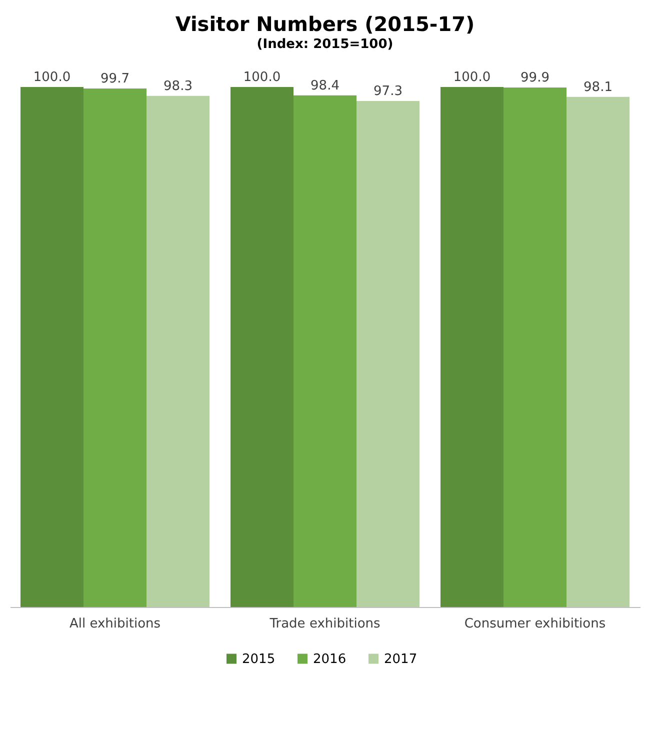 This screenshot has height=745, width=671. What do you see at coordinates (401, 659) in the screenshot?
I see `legend-label: 2017` at bounding box center [401, 659].